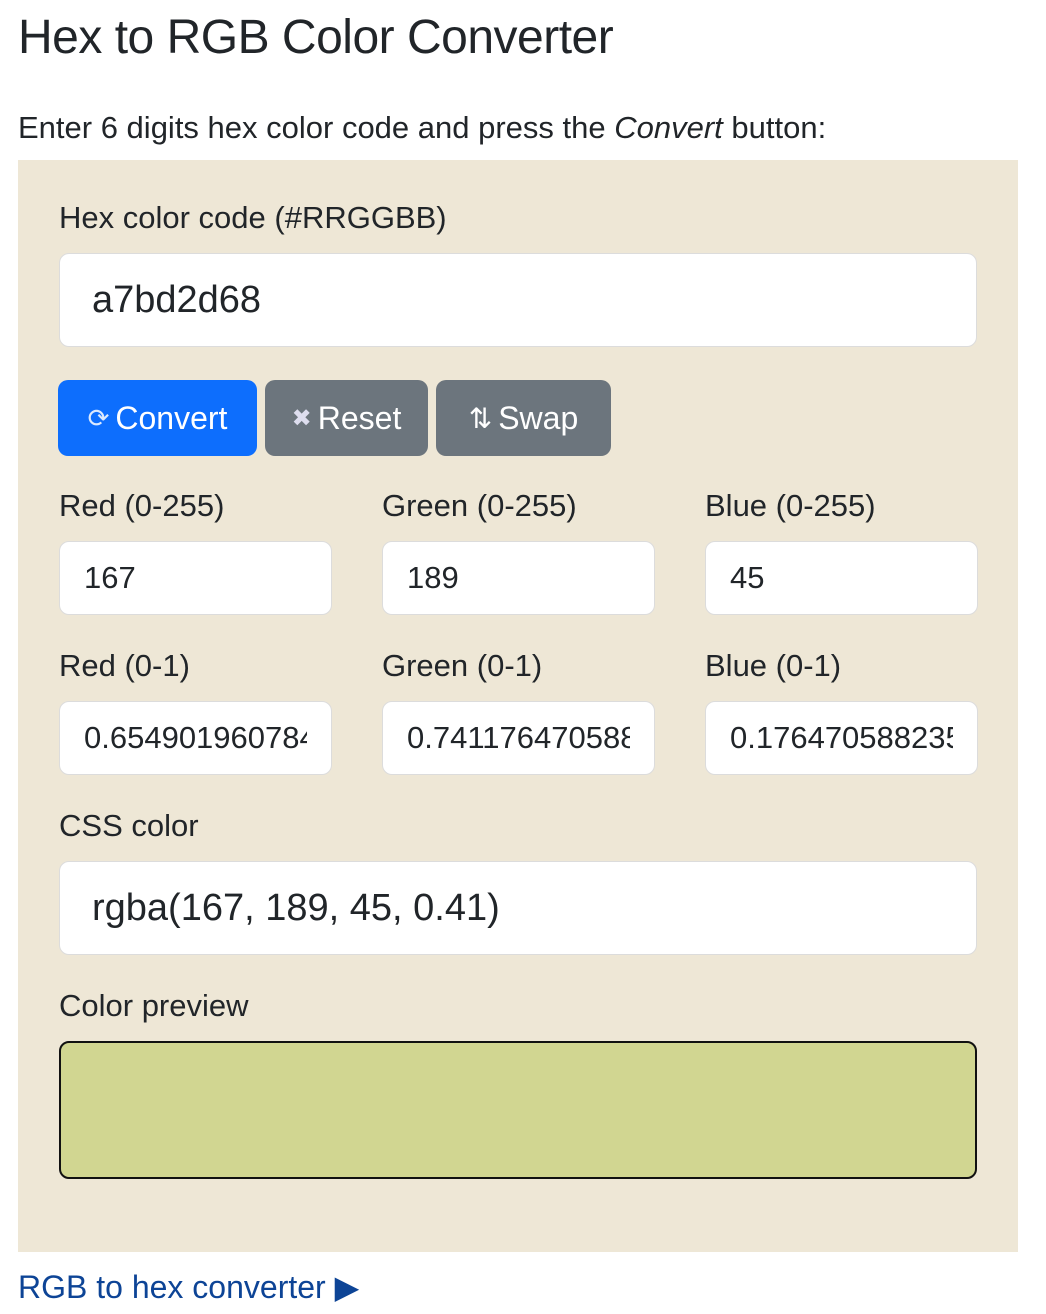 The width and height of the screenshot is (1046, 1314). What do you see at coordinates (518, 1110) in the screenshot?
I see `color-preview-swatch` at bounding box center [518, 1110].